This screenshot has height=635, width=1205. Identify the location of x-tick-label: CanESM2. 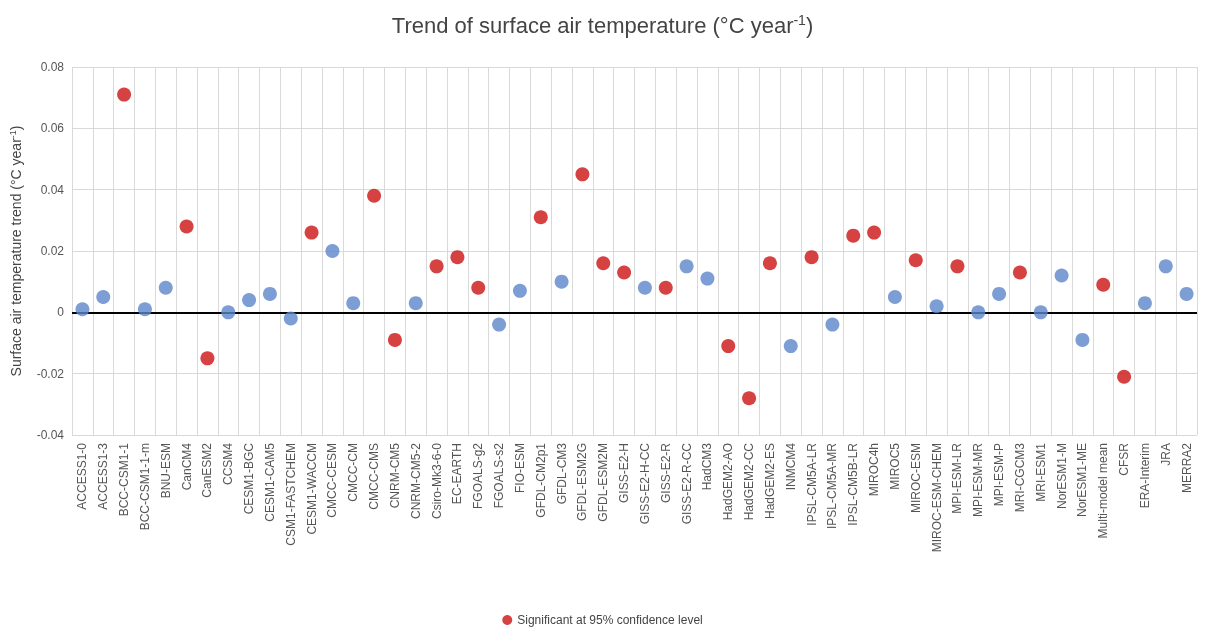
(207, 470).